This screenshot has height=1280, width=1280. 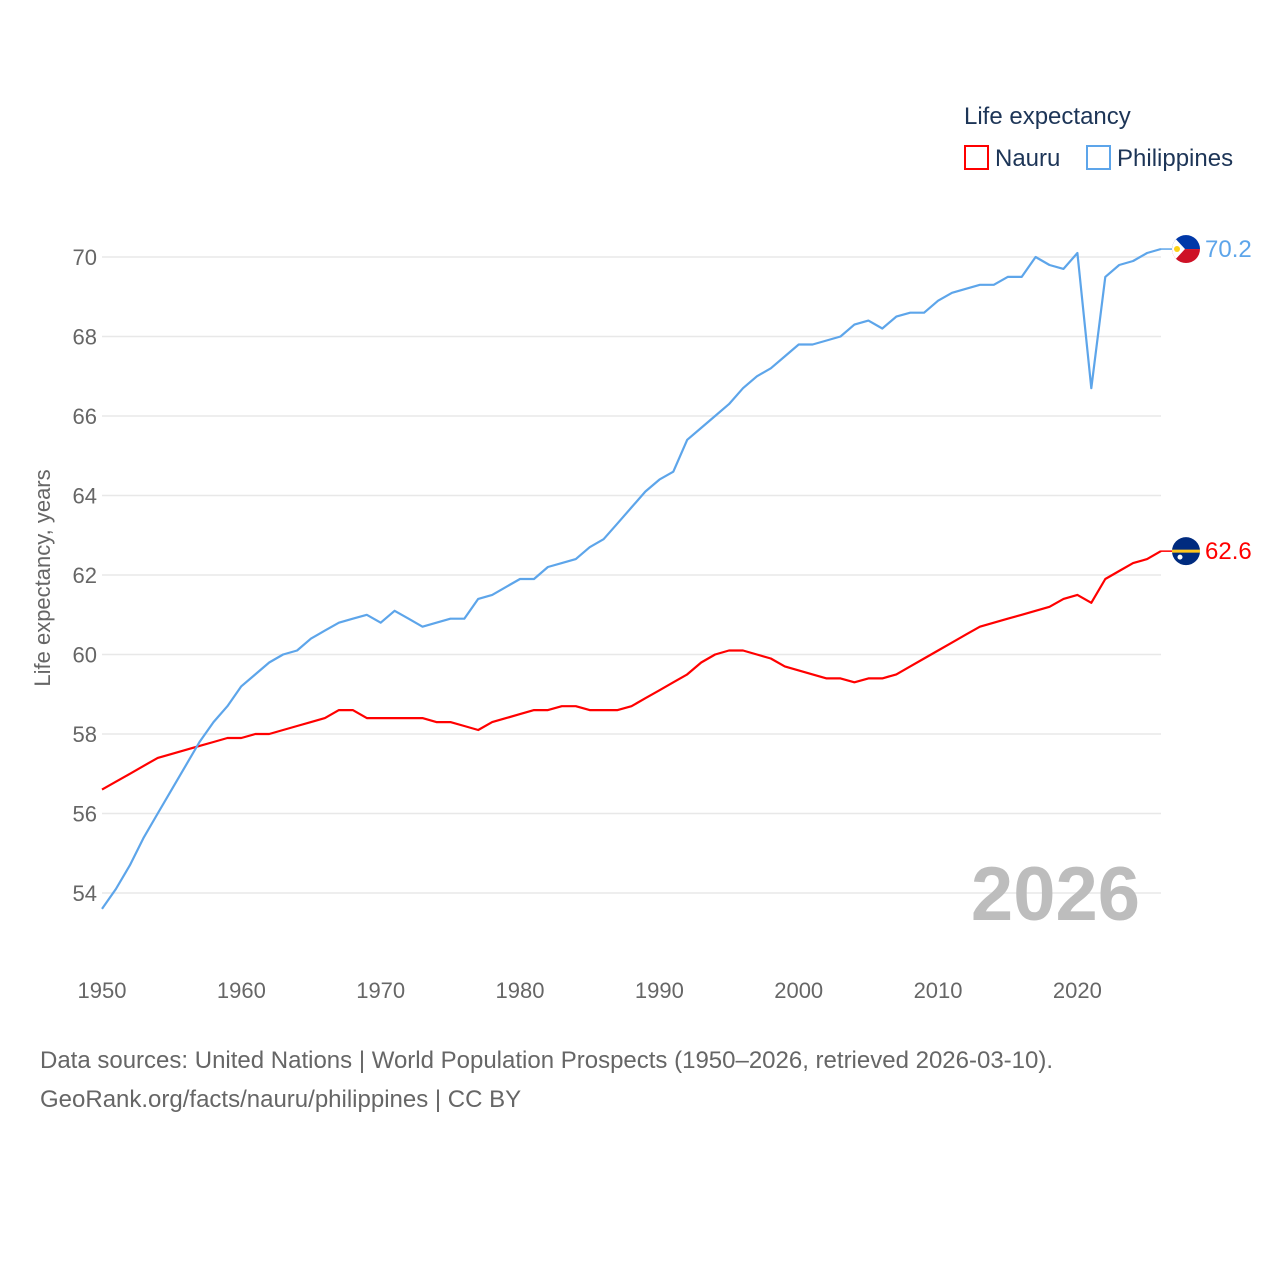 What do you see at coordinates (1027, 158) in the screenshot?
I see `legend-label-nauru: Nauru` at bounding box center [1027, 158].